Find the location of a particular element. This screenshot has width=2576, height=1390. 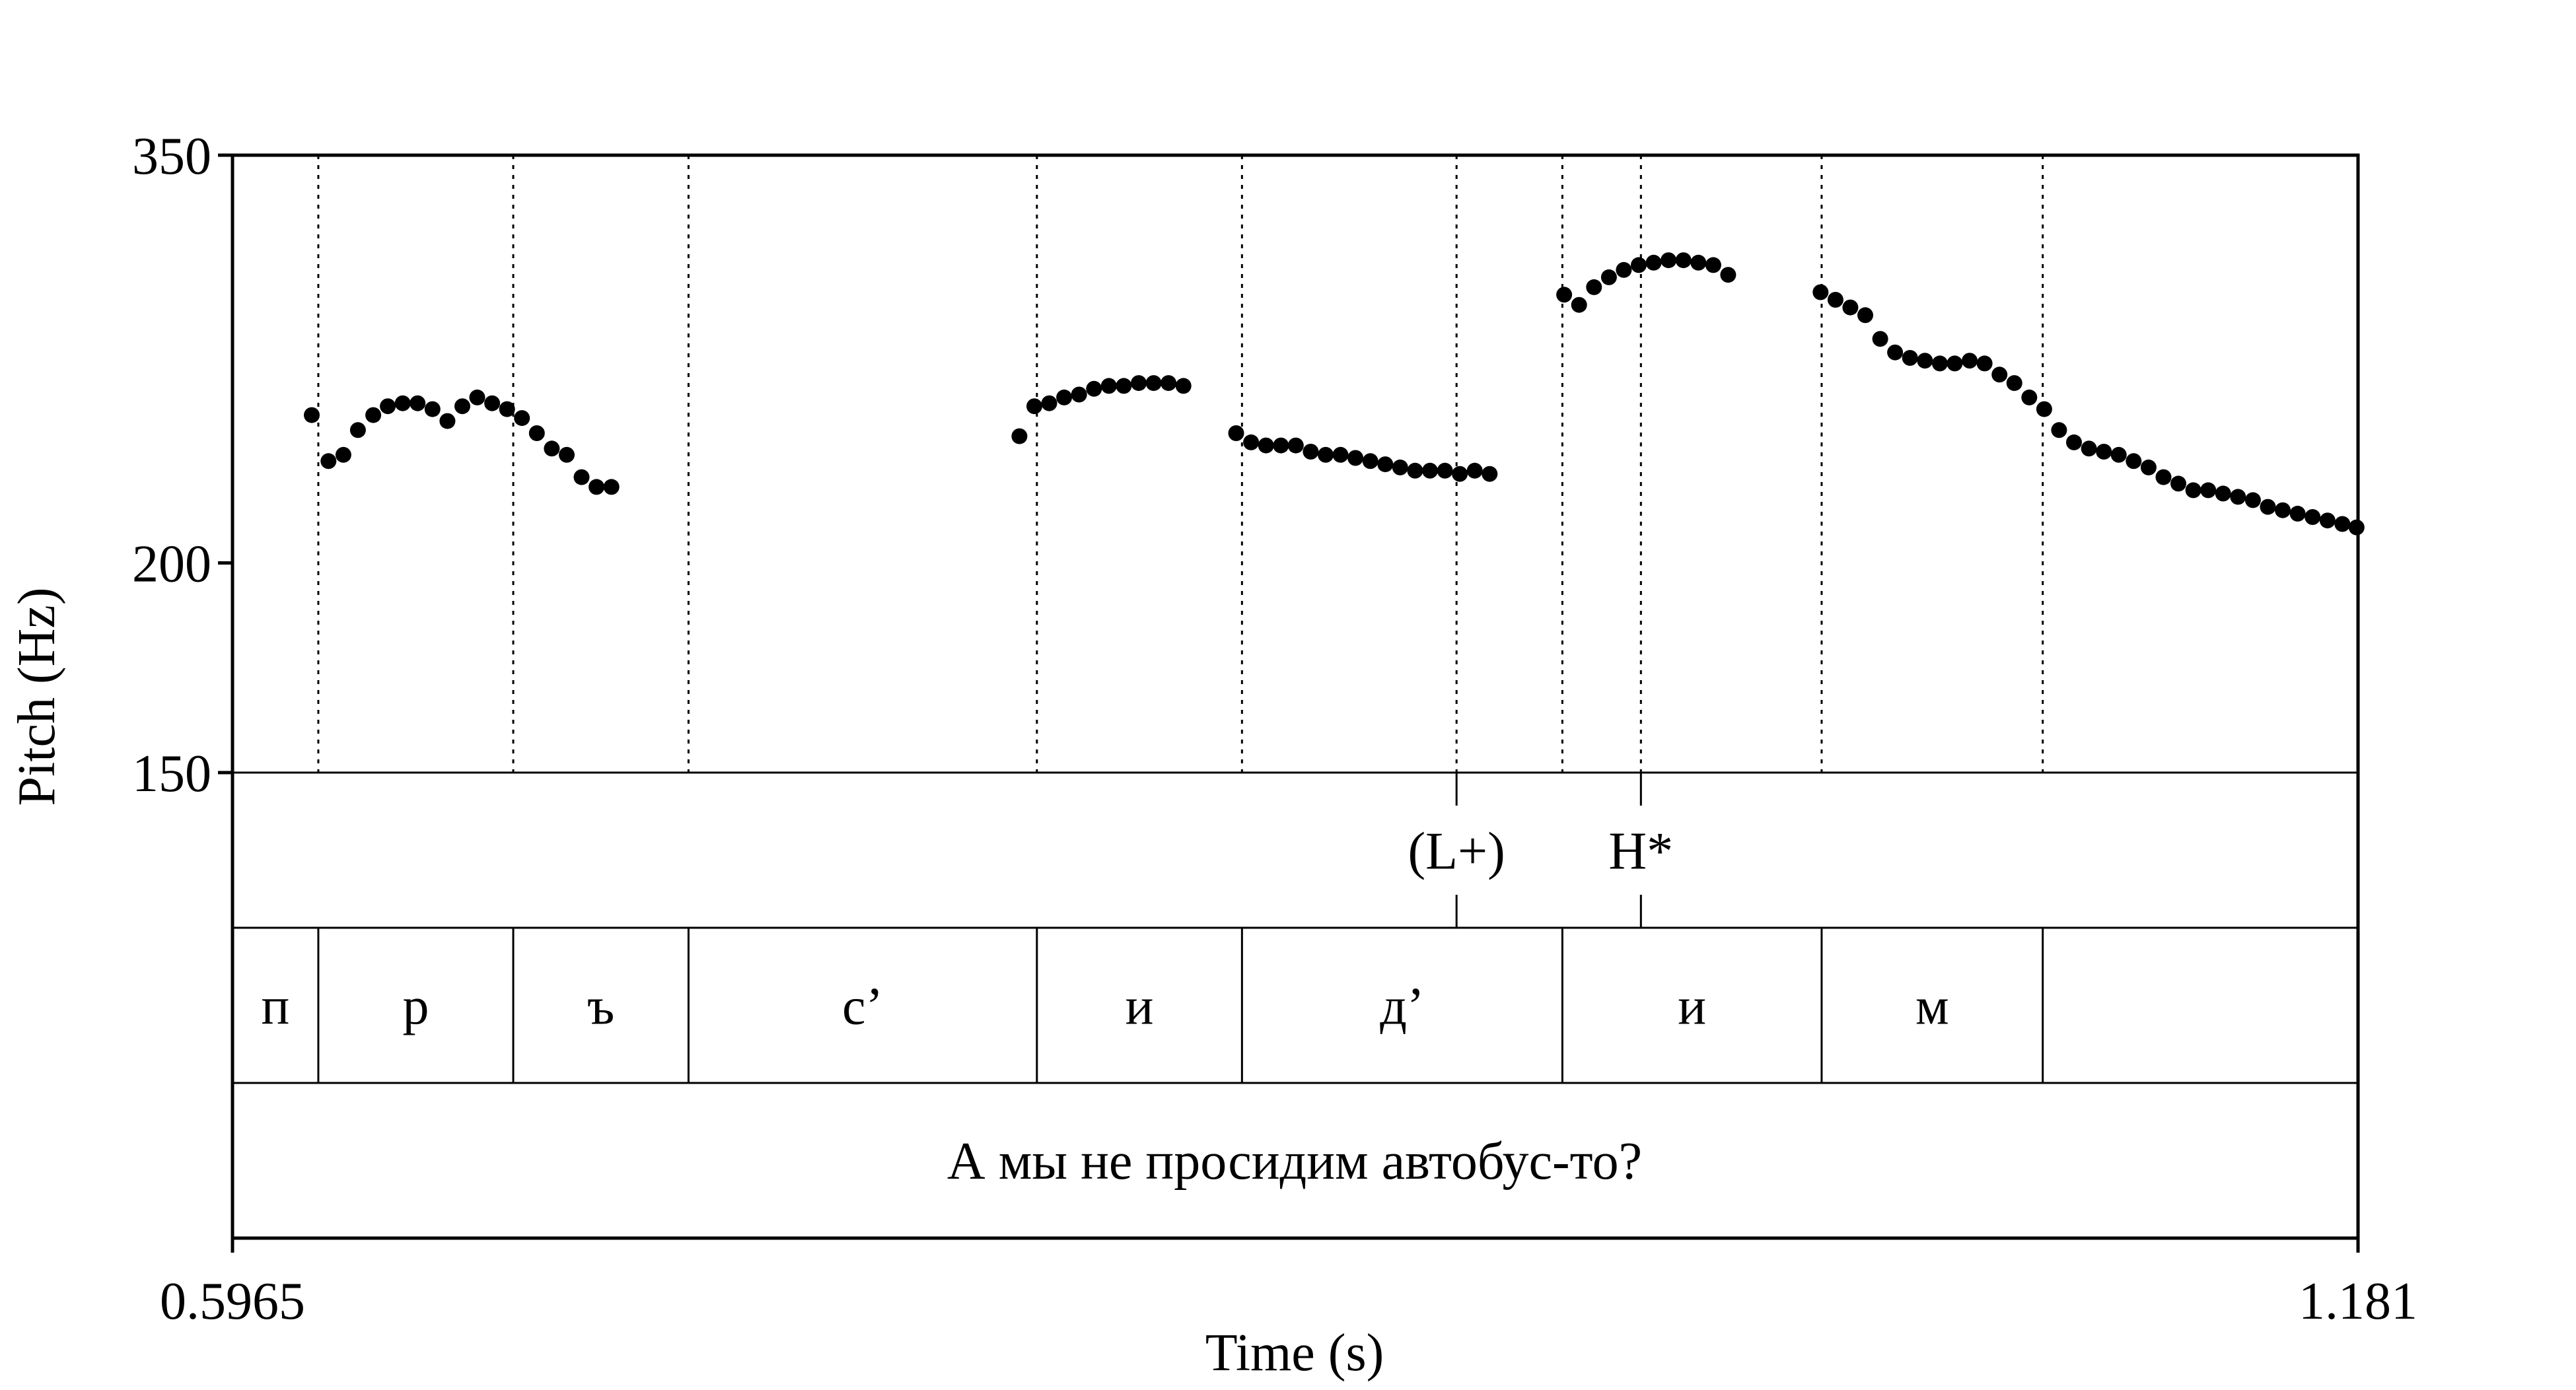

y-tick-label: 200 is located at coordinates (172, 565).